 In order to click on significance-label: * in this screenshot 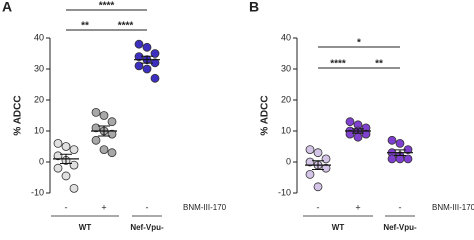, I will do `click(359, 43)`.